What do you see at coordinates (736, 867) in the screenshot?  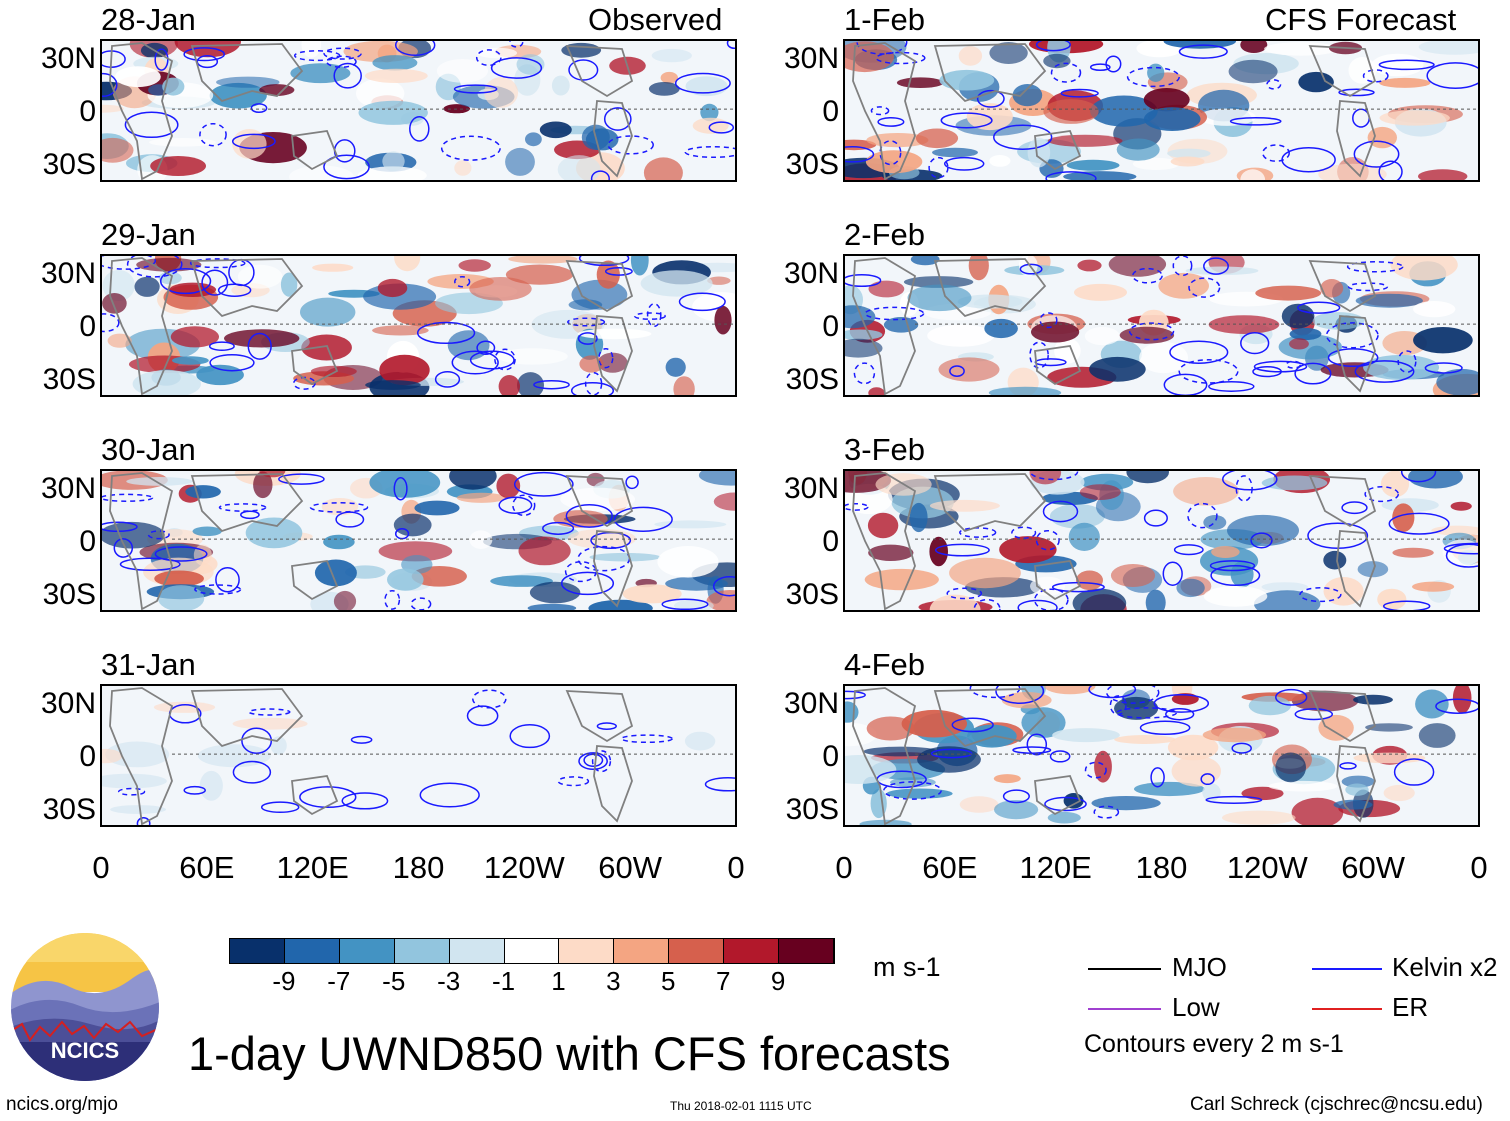 I see `longitude-label: 0` at bounding box center [736, 867].